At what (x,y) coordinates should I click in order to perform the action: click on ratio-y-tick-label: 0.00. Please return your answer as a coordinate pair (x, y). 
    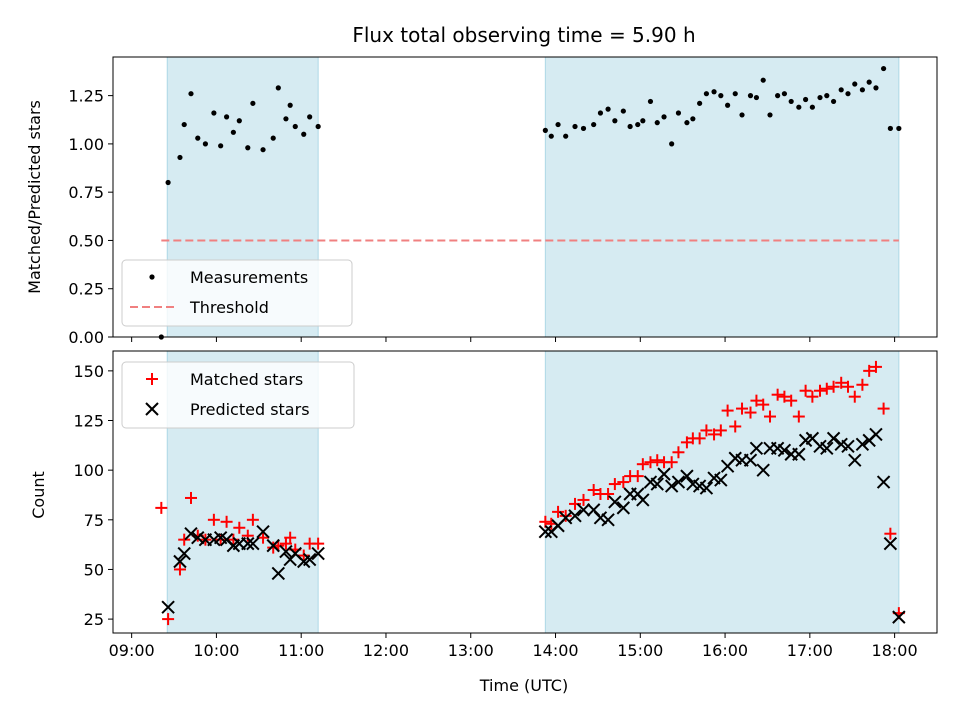
    Looking at the image, I should click on (86, 337).